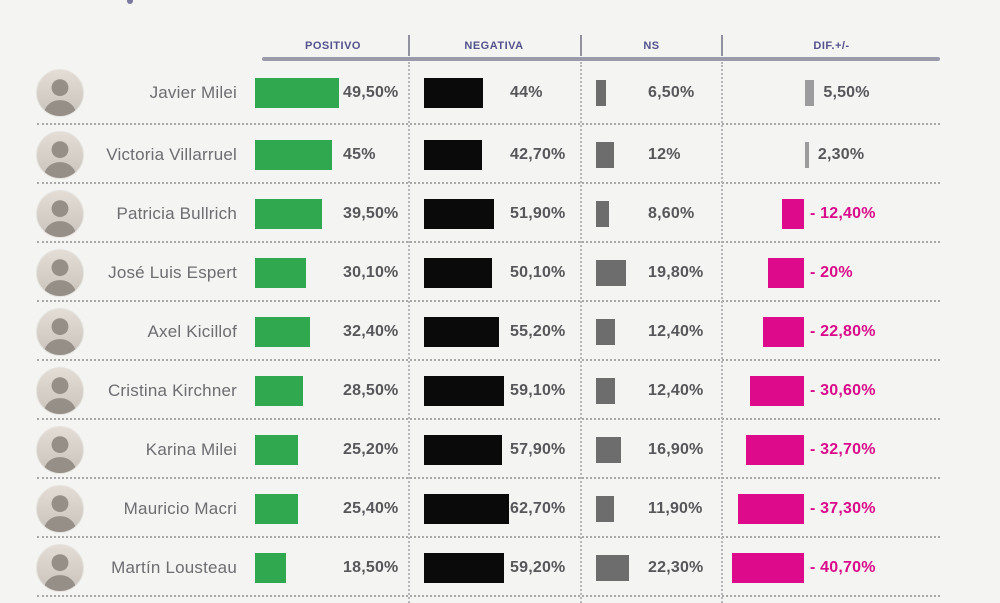 This screenshot has width=1000, height=603. I want to click on dif-value: - 22,80%, so click(843, 331).